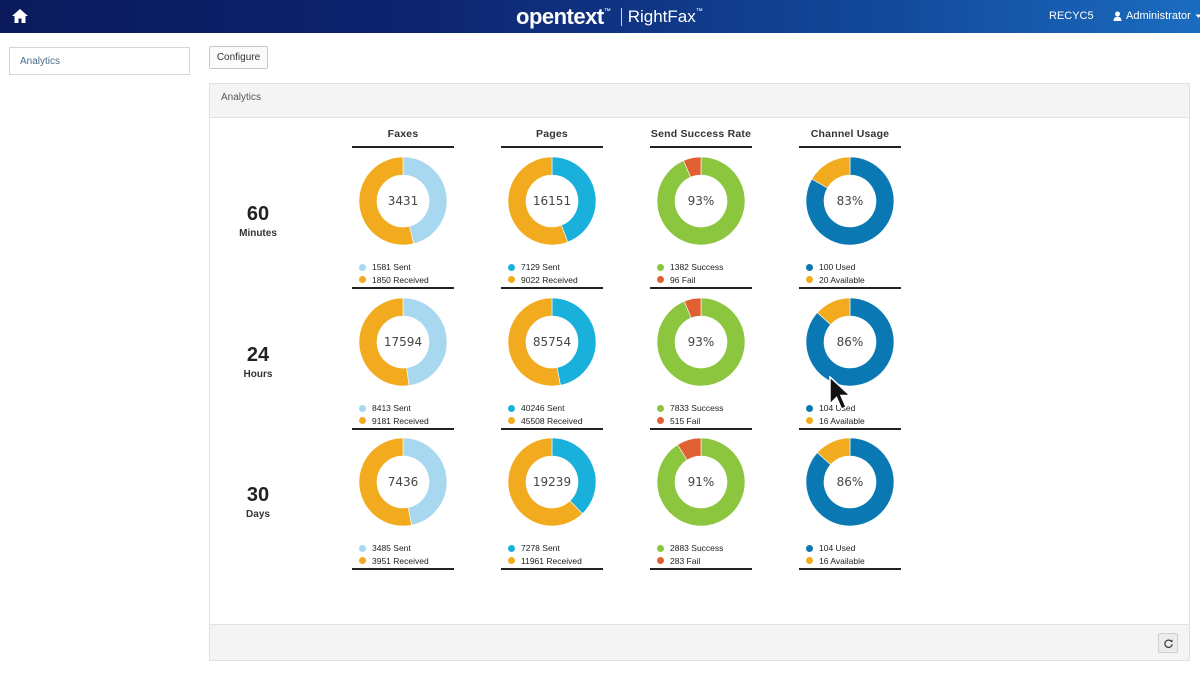 This screenshot has width=1200, height=675. I want to click on chart-legend: 3485 Sent 3951 Received, so click(403, 556).